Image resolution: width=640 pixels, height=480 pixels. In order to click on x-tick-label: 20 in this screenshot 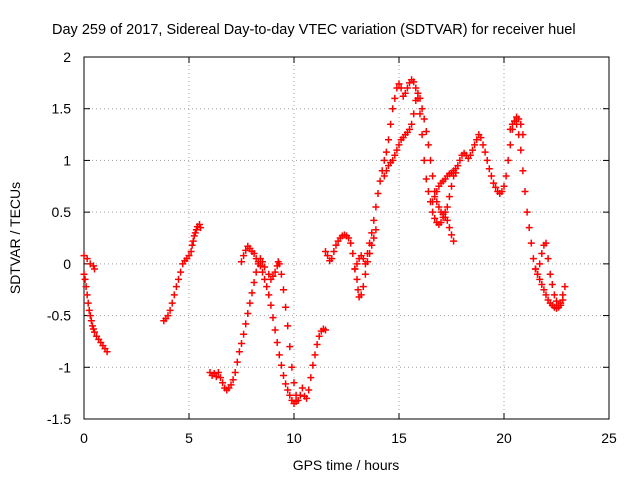, I will do `click(504, 438)`.